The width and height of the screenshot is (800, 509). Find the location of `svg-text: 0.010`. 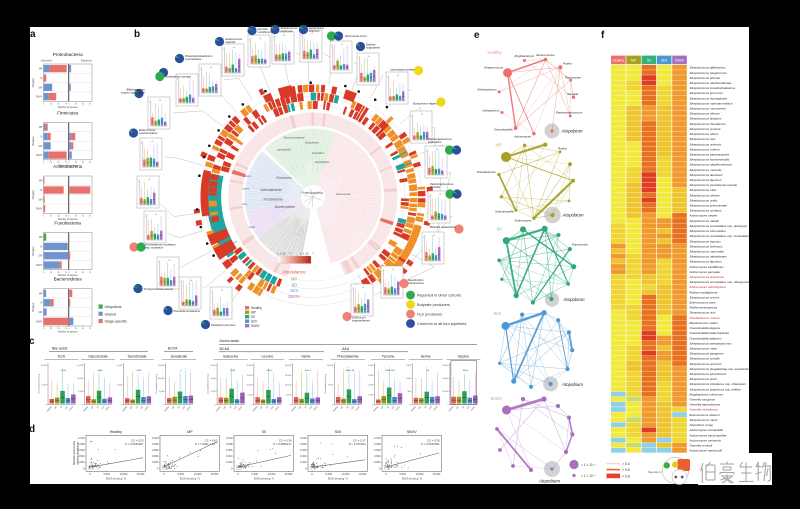

svg-text: 0.010 is located at coordinates (155, 438).